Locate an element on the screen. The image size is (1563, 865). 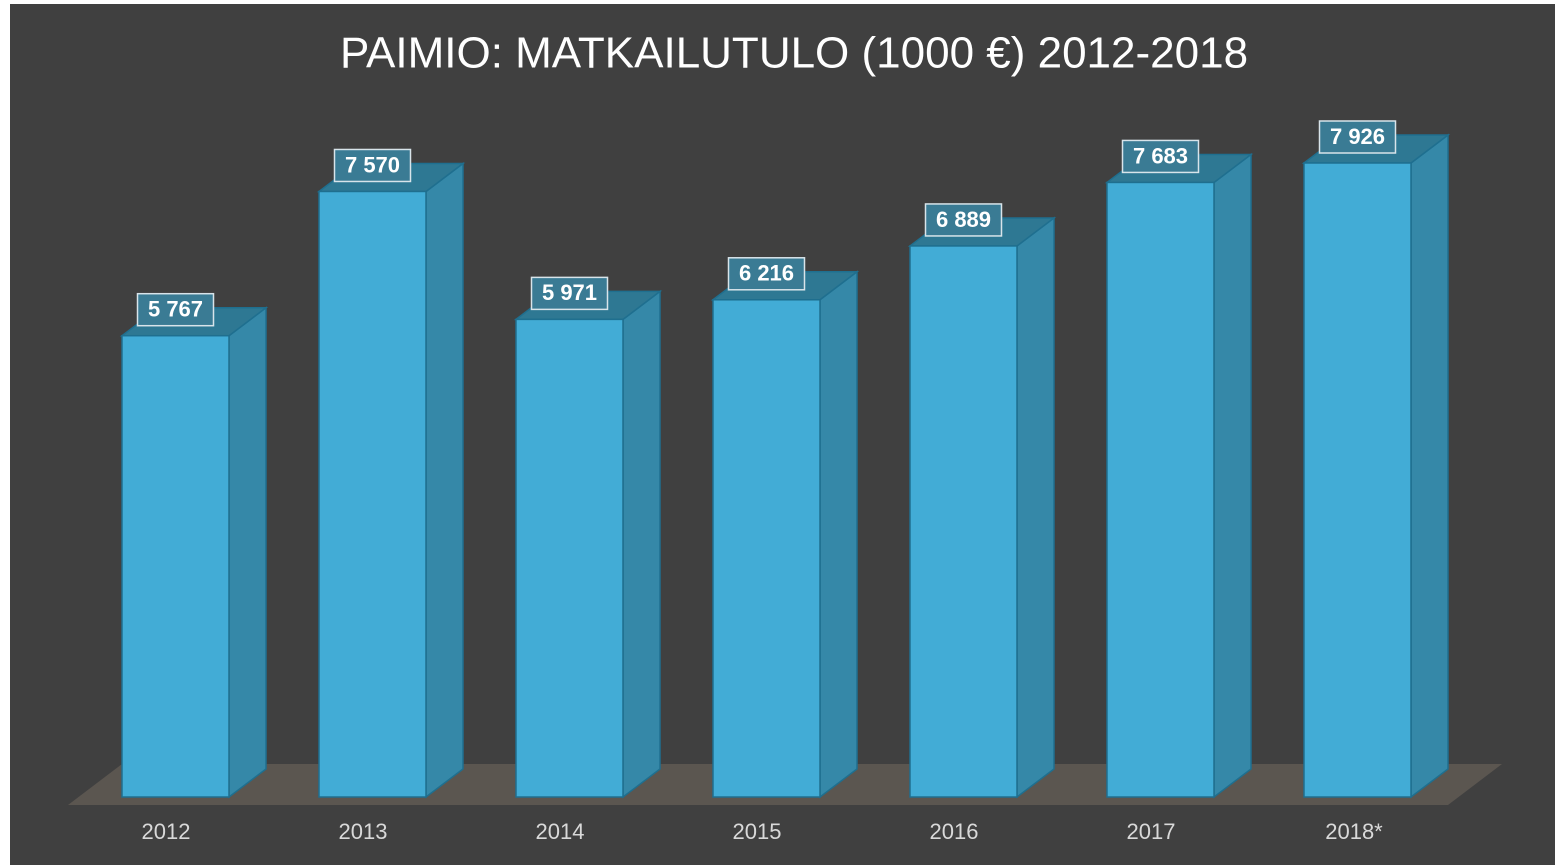
value-label: 7 926 is located at coordinates (1357, 136).